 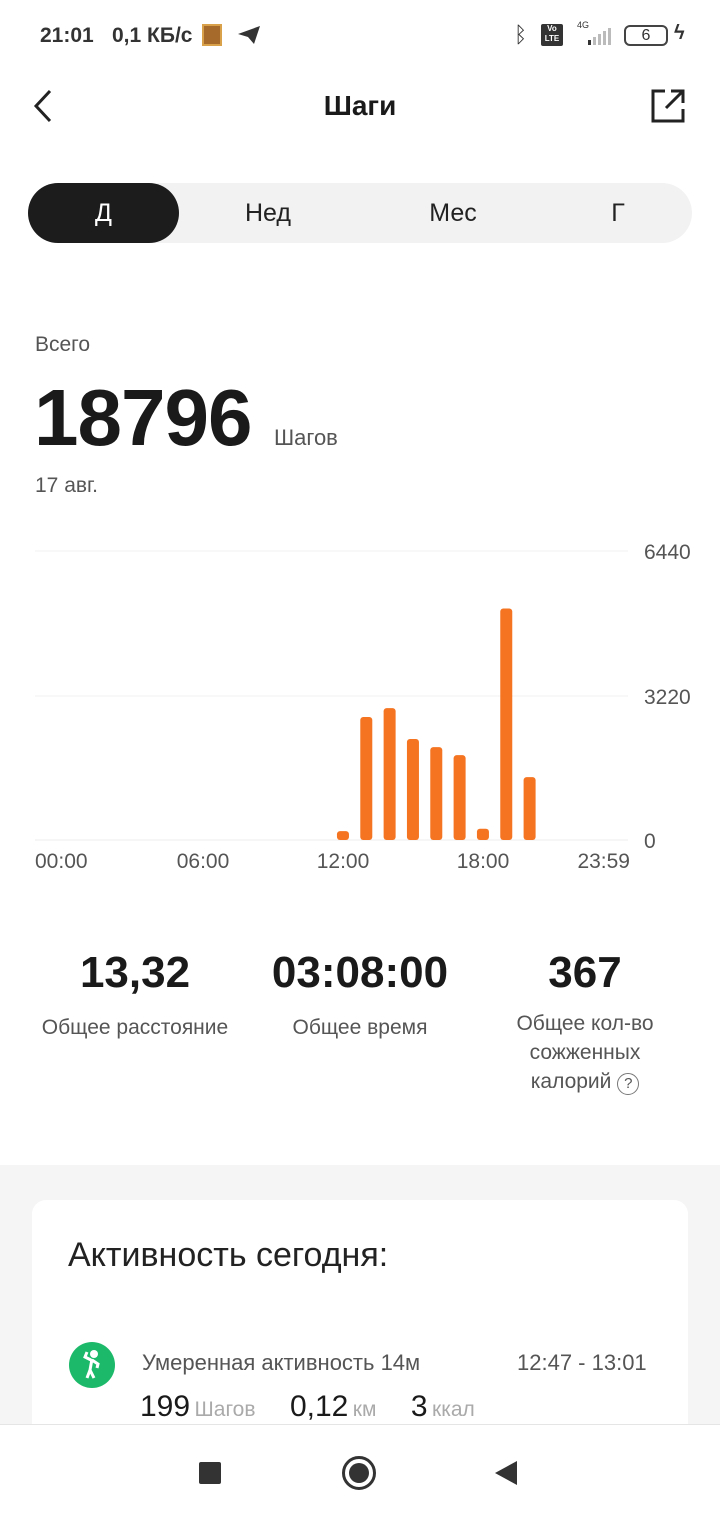 I want to click on y-tick: 0, so click(x=650, y=841).